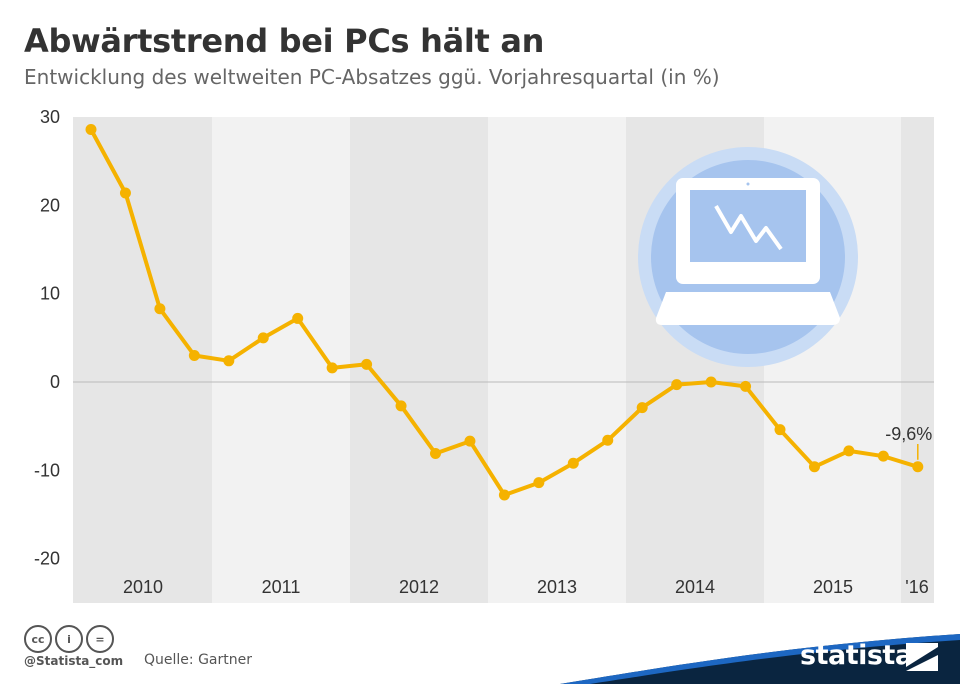  Describe the element at coordinates (74, 661) in the screenshot. I see `statista-handle: @Statista_com` at that location.